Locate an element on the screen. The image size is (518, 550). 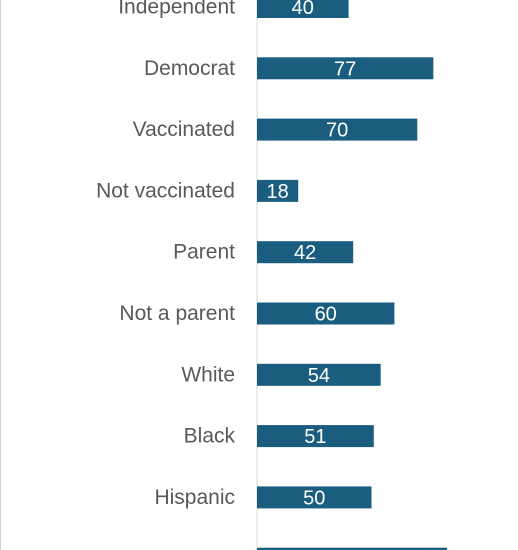
bar-vaccinated is located at coordinates (337, 129).